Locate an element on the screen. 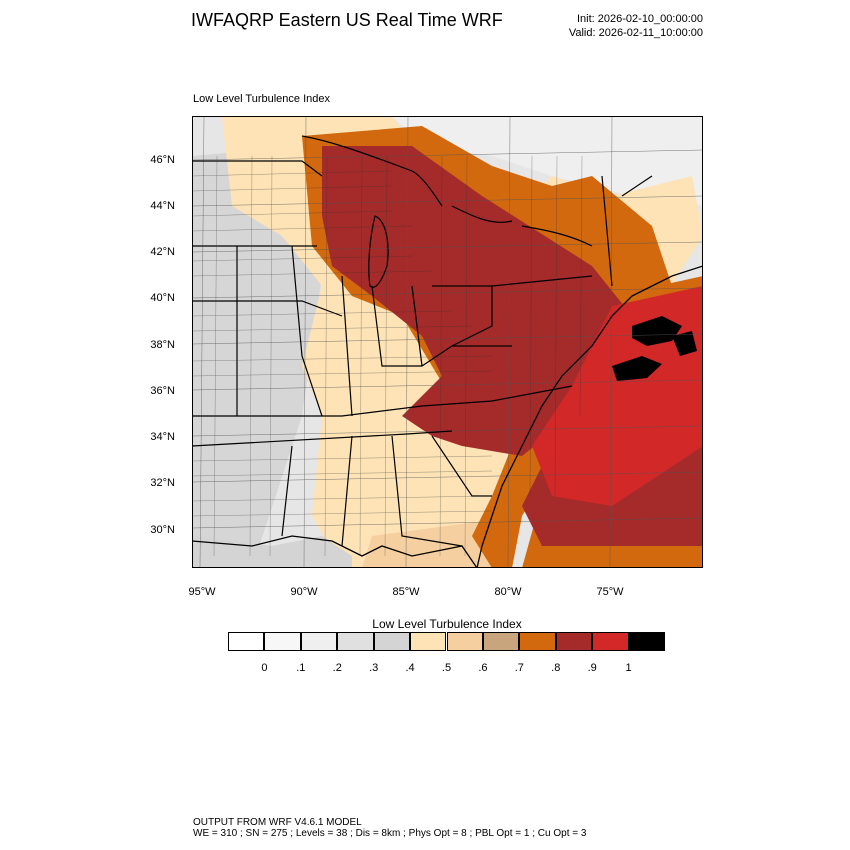 This screenshot has height=850, width=850. colorbar-label: .1 is located at coordinates (301, 668).